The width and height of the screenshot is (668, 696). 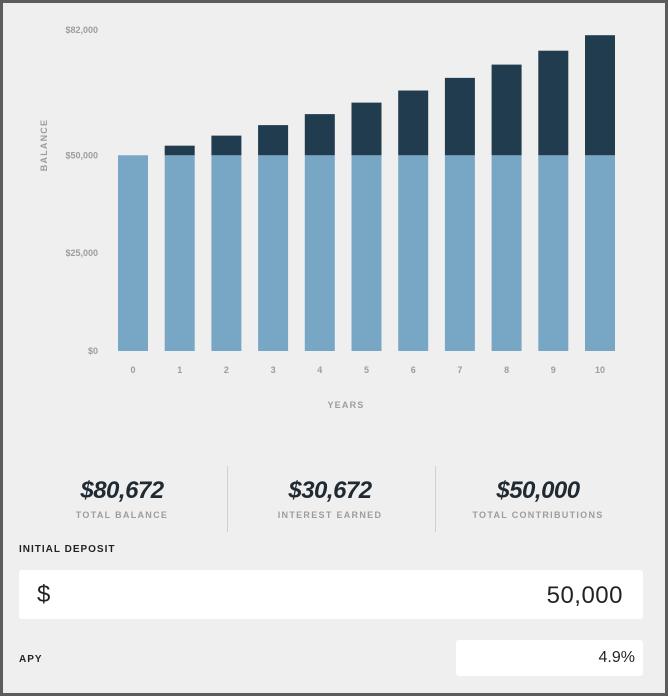 What do you see at coordinates (413, 370) in the screenshot?
I see `x-tick-label: 6` at bounding box center [413, 370].